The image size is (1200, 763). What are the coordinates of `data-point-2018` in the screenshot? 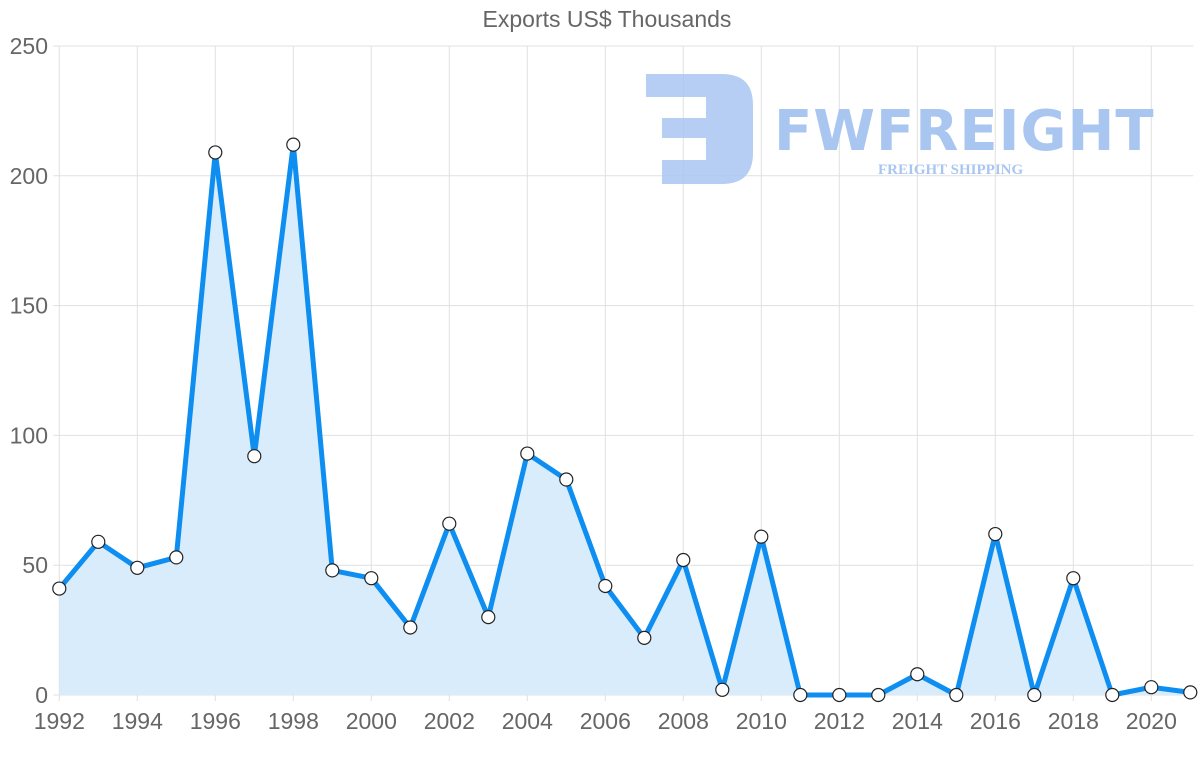 It's located at (1073, 578).